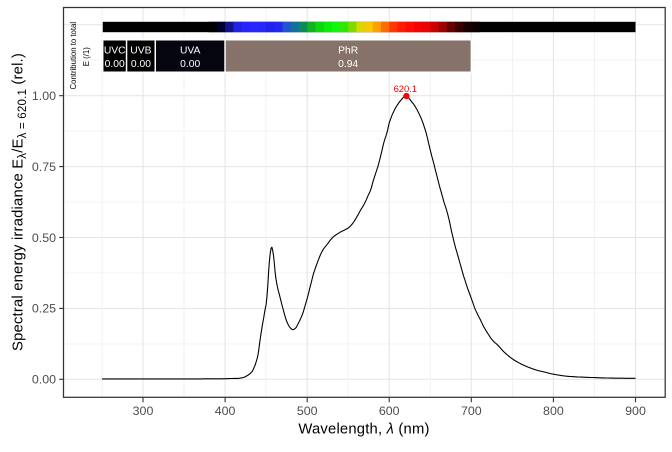  I want to click on svg-text: 0.94, so click(348, 64).